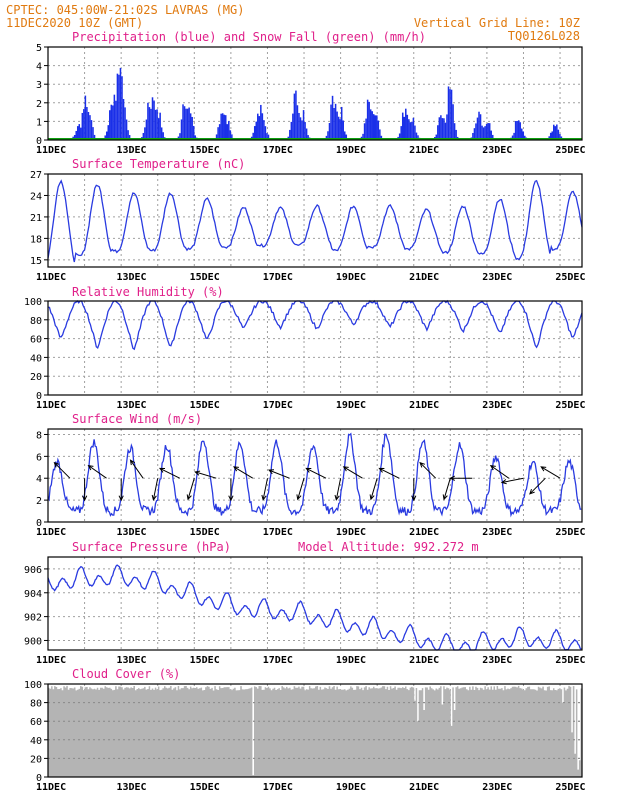 The height and width of the screenshot is (800, 618). Describe the element at coordinates (151, 547) in the screenshot. I see `pressure-title: Surface Pressure (hPa)` at that location.